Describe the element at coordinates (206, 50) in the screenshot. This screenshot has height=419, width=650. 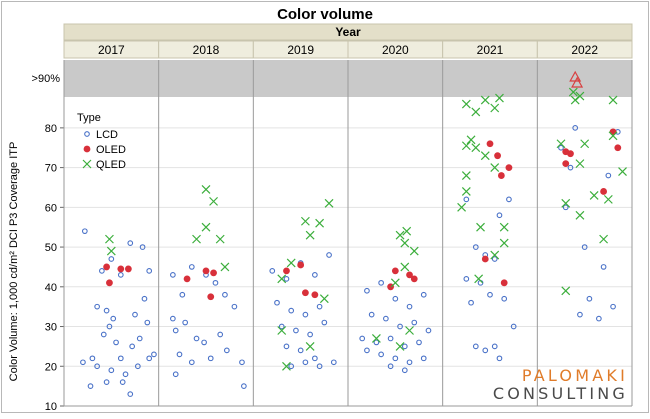
I see `panel-header-label-2018: 2018` at that location.